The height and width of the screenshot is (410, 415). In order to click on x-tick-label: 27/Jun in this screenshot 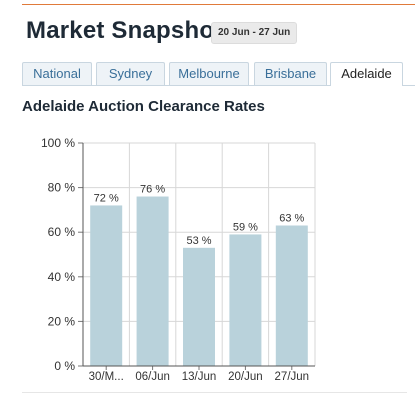, I will do `click(292, 377)`.